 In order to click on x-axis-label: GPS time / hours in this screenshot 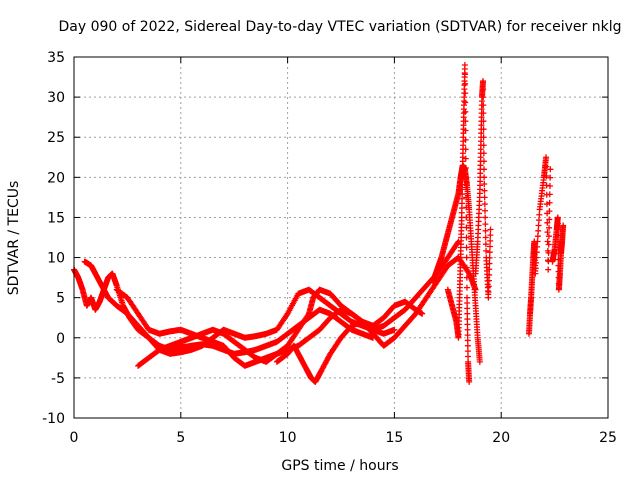, I will do `click(339, 466)`.